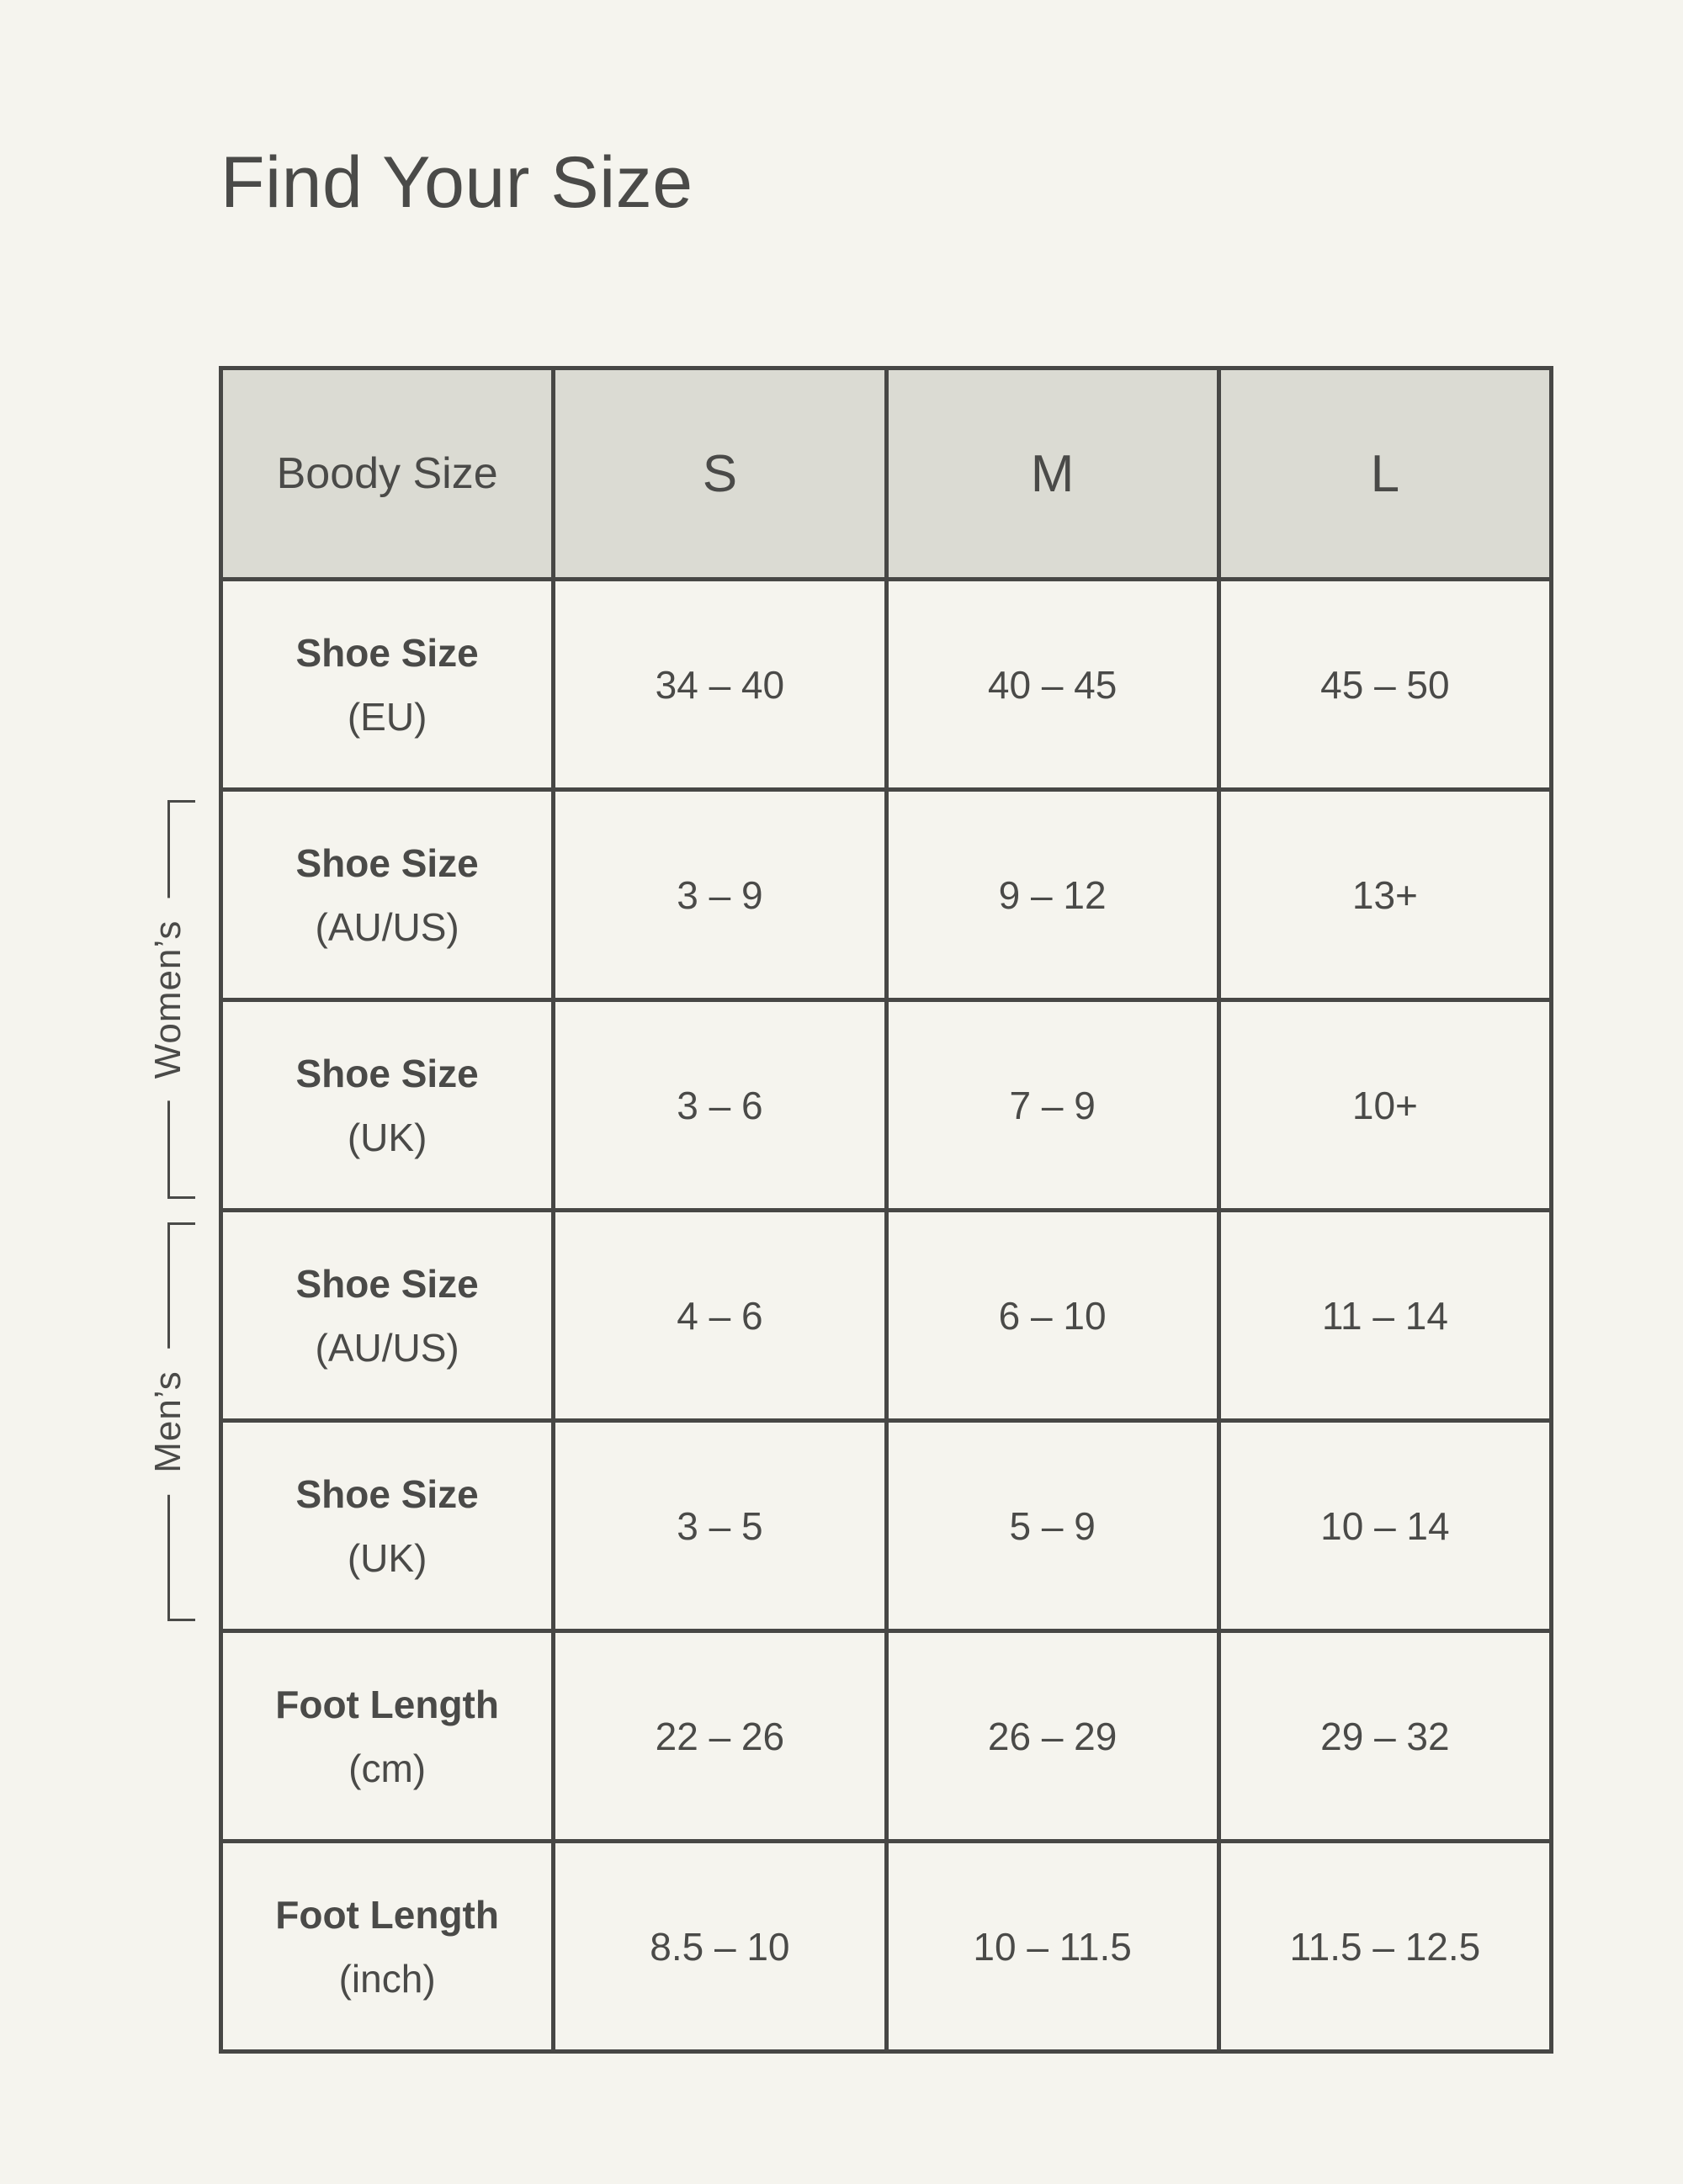 The image size is (1683, 2184). I want to click on size-value-cell: 13+, so click(1385, 895).